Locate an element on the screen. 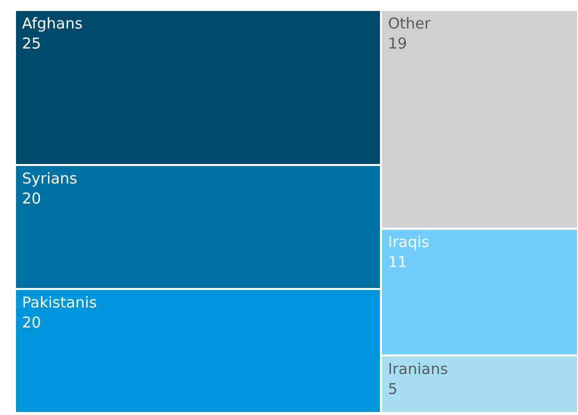 The image size is (578, 415). data-label: 11 is located at coordinates (398, 262).